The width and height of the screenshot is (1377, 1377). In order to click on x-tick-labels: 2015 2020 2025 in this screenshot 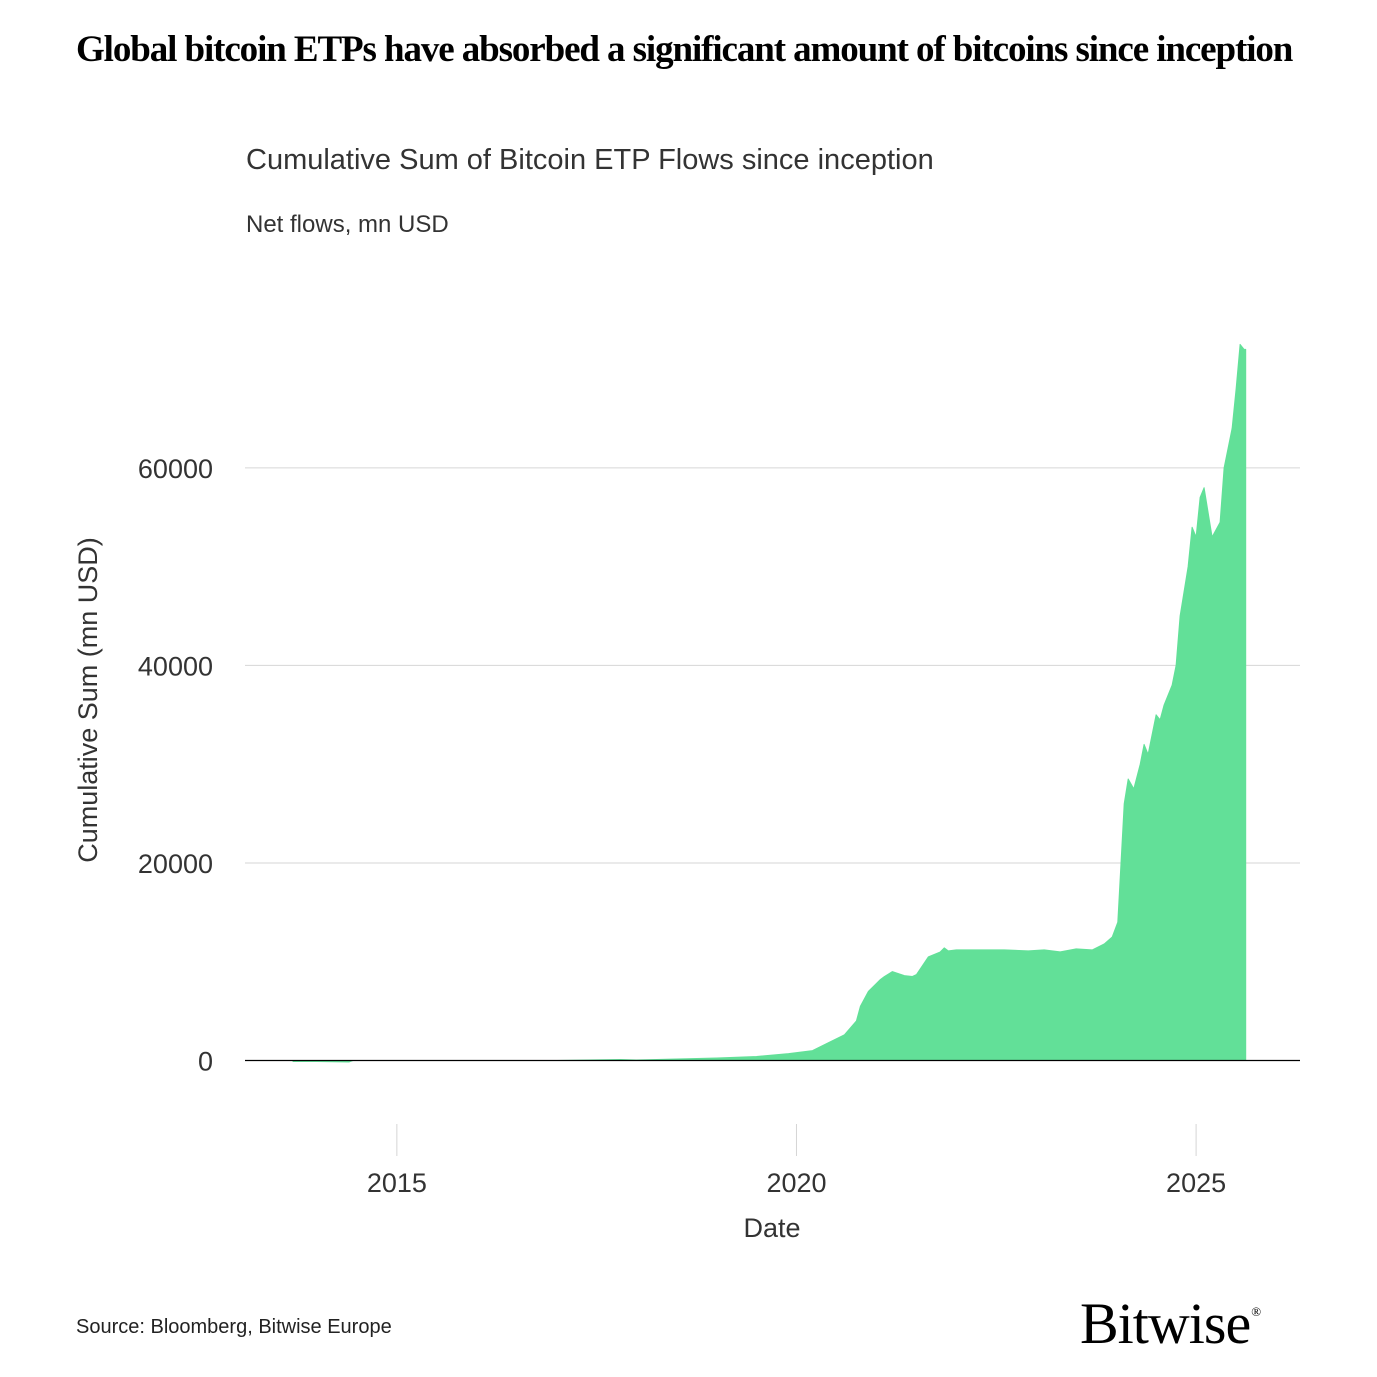, I will do `click(796, 1183)`.